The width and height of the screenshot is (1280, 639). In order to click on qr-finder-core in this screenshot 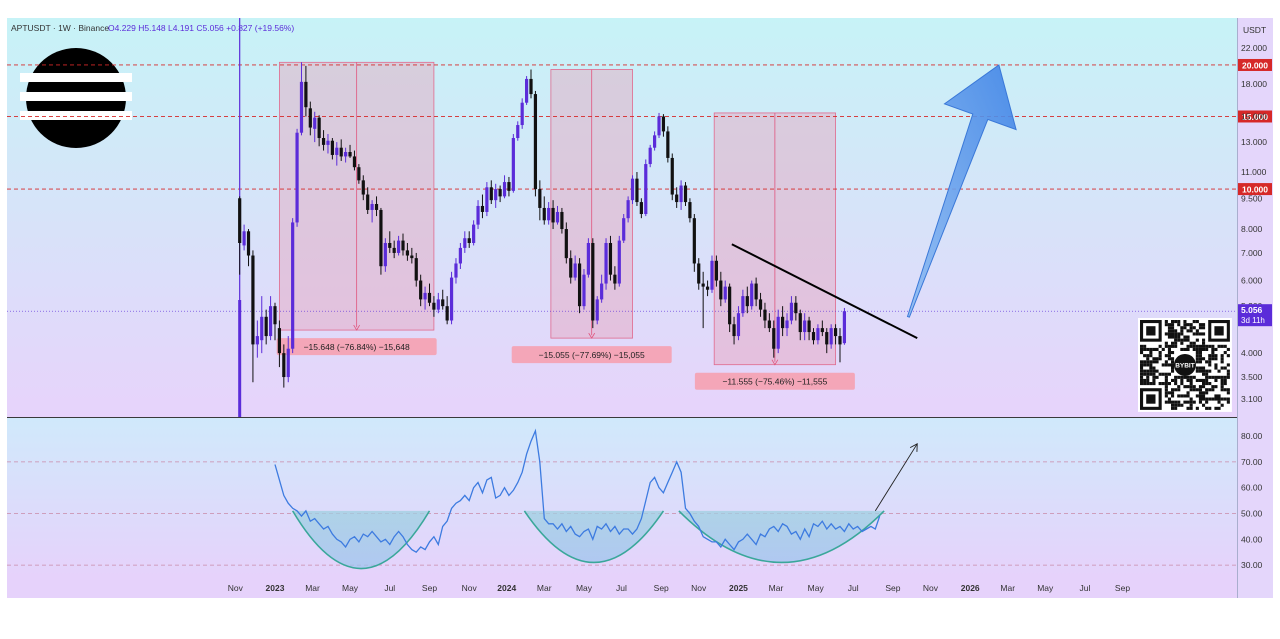, I will do `click(1219, 331)`.